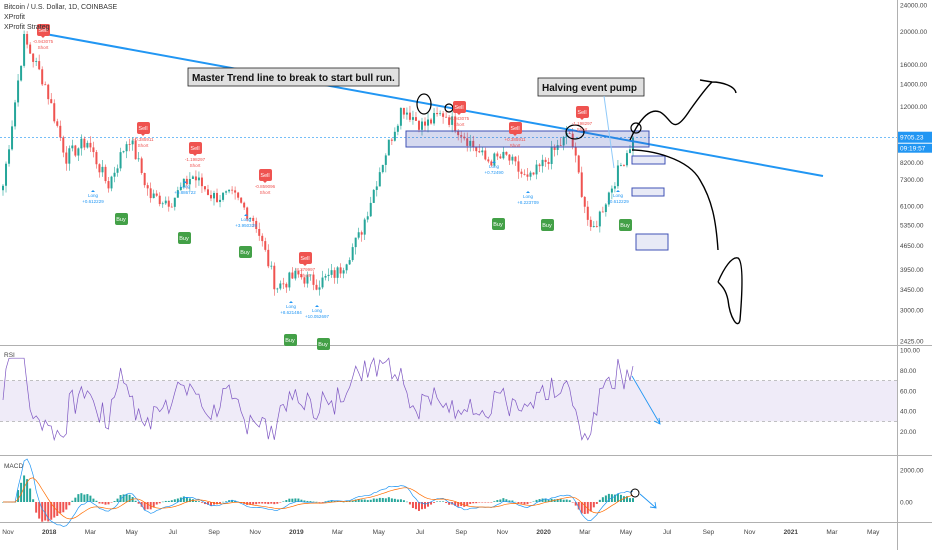  Describe the element at coordinates (291, 302) in the screenshot. I see `long-arrow` at that location.